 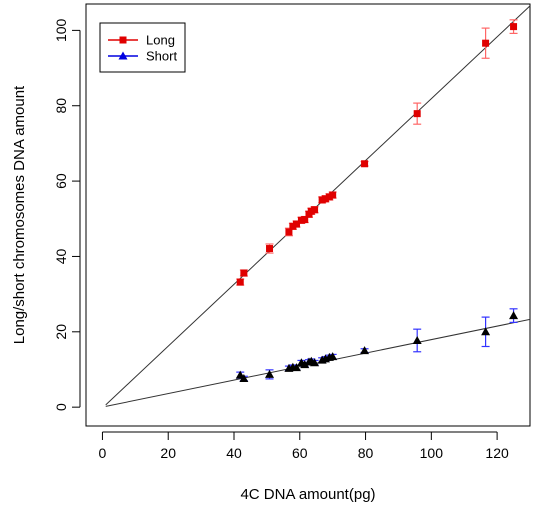 I want to click on y-axis-title: Long/short chromosomes DNA amount, so click(x=19, y=214).